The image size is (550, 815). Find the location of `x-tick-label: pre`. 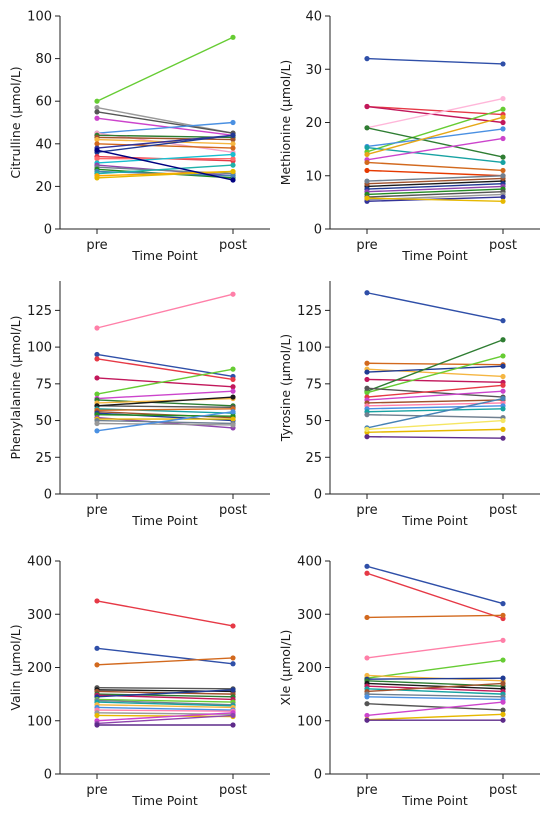

x-tick-label: pre is located at coordinates (366, 510).